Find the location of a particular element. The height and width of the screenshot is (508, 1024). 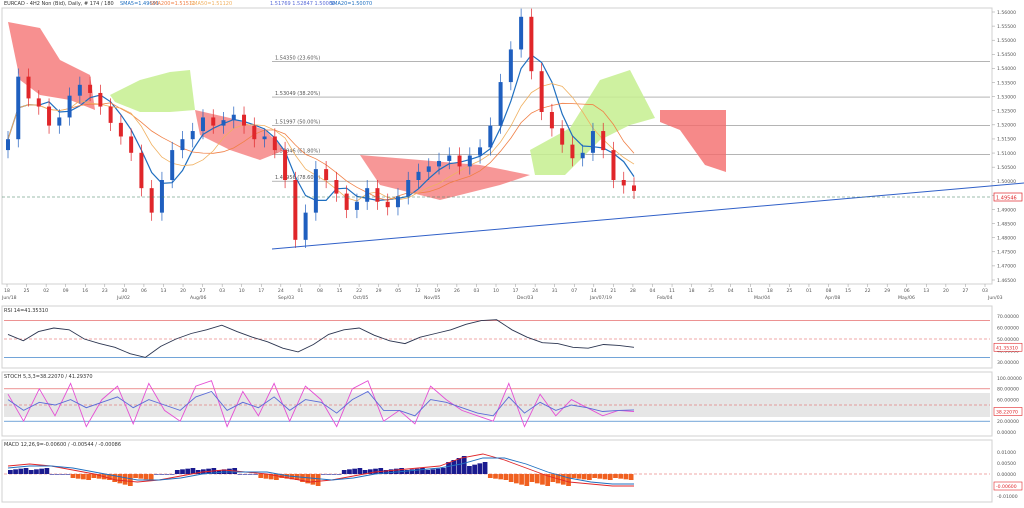

x-day-label: 22 is located at coordinates (359, 291).